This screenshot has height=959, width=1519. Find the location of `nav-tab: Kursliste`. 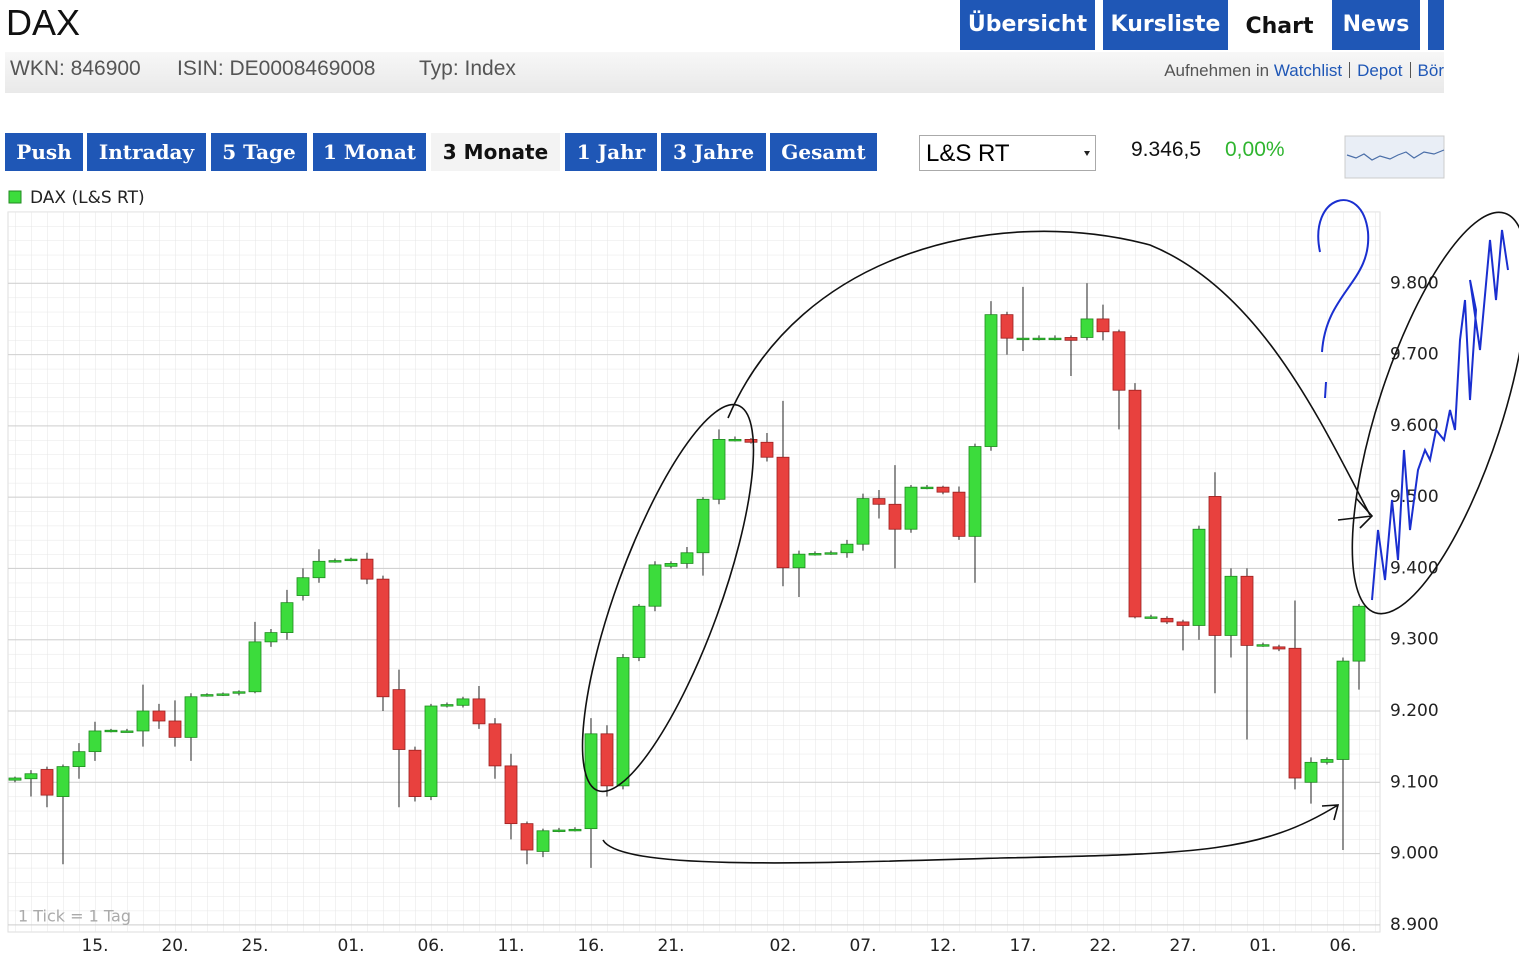

nav-tab: Kursliste is located at coordinates (1165, 25).